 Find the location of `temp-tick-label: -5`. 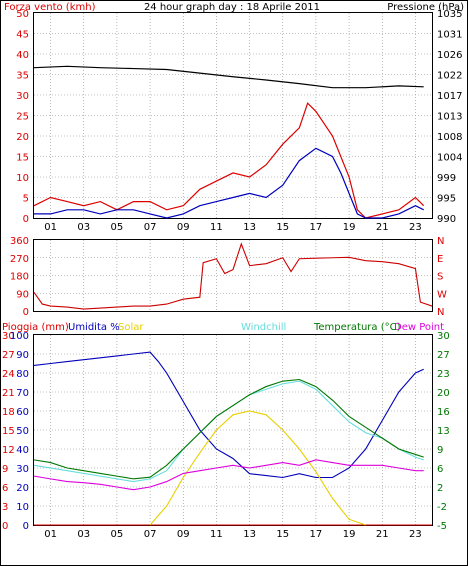

temp-tick-label: -5 is located at coordinates (442, 526).